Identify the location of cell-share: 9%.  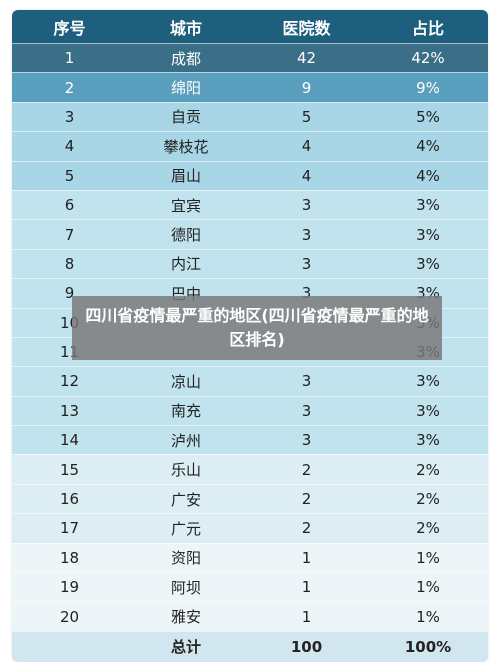
(428, 87).